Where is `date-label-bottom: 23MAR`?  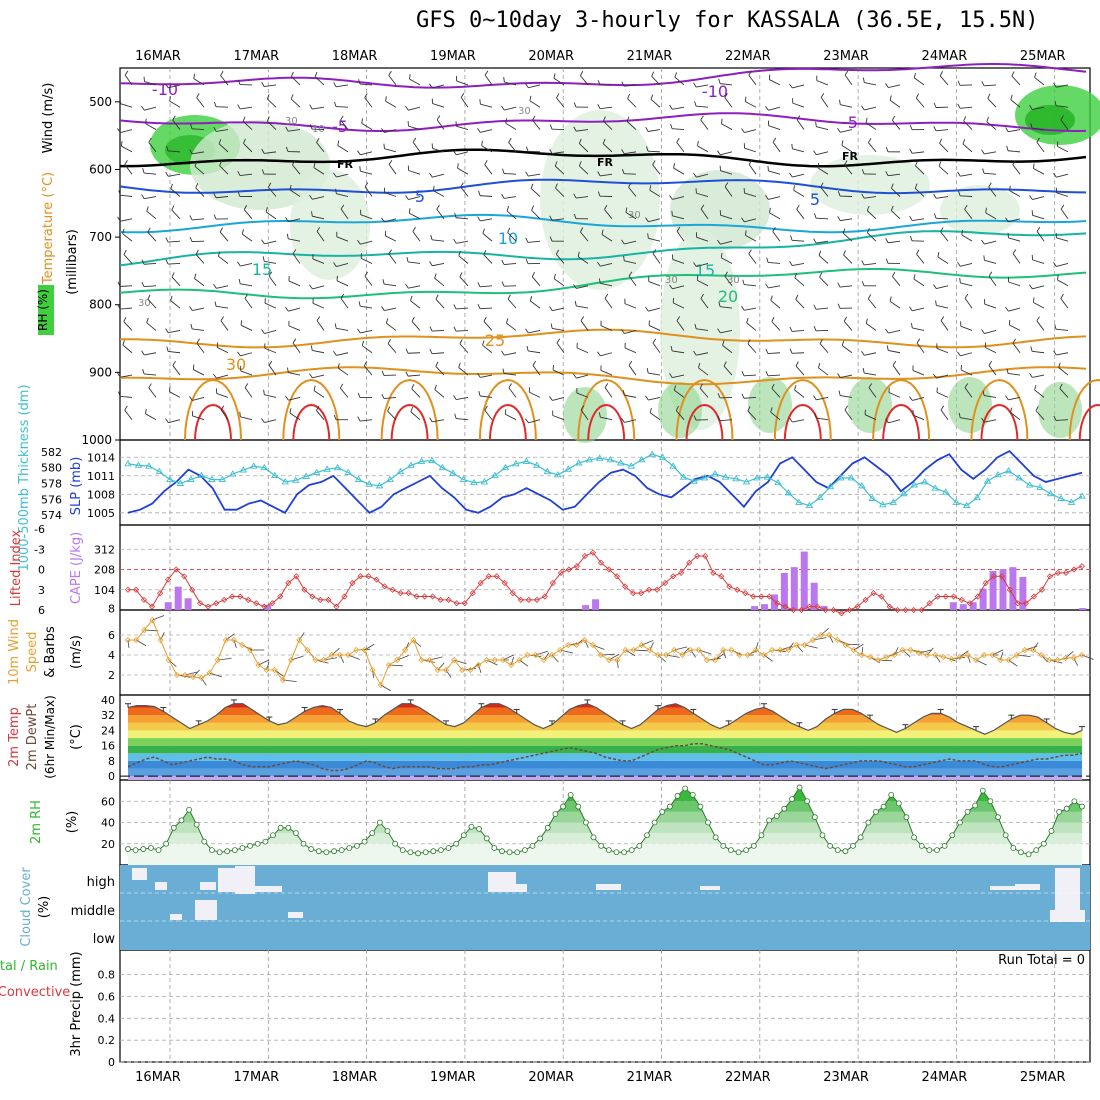
date-label-bottom: 23MAR is located at coordinates (846, 1077).